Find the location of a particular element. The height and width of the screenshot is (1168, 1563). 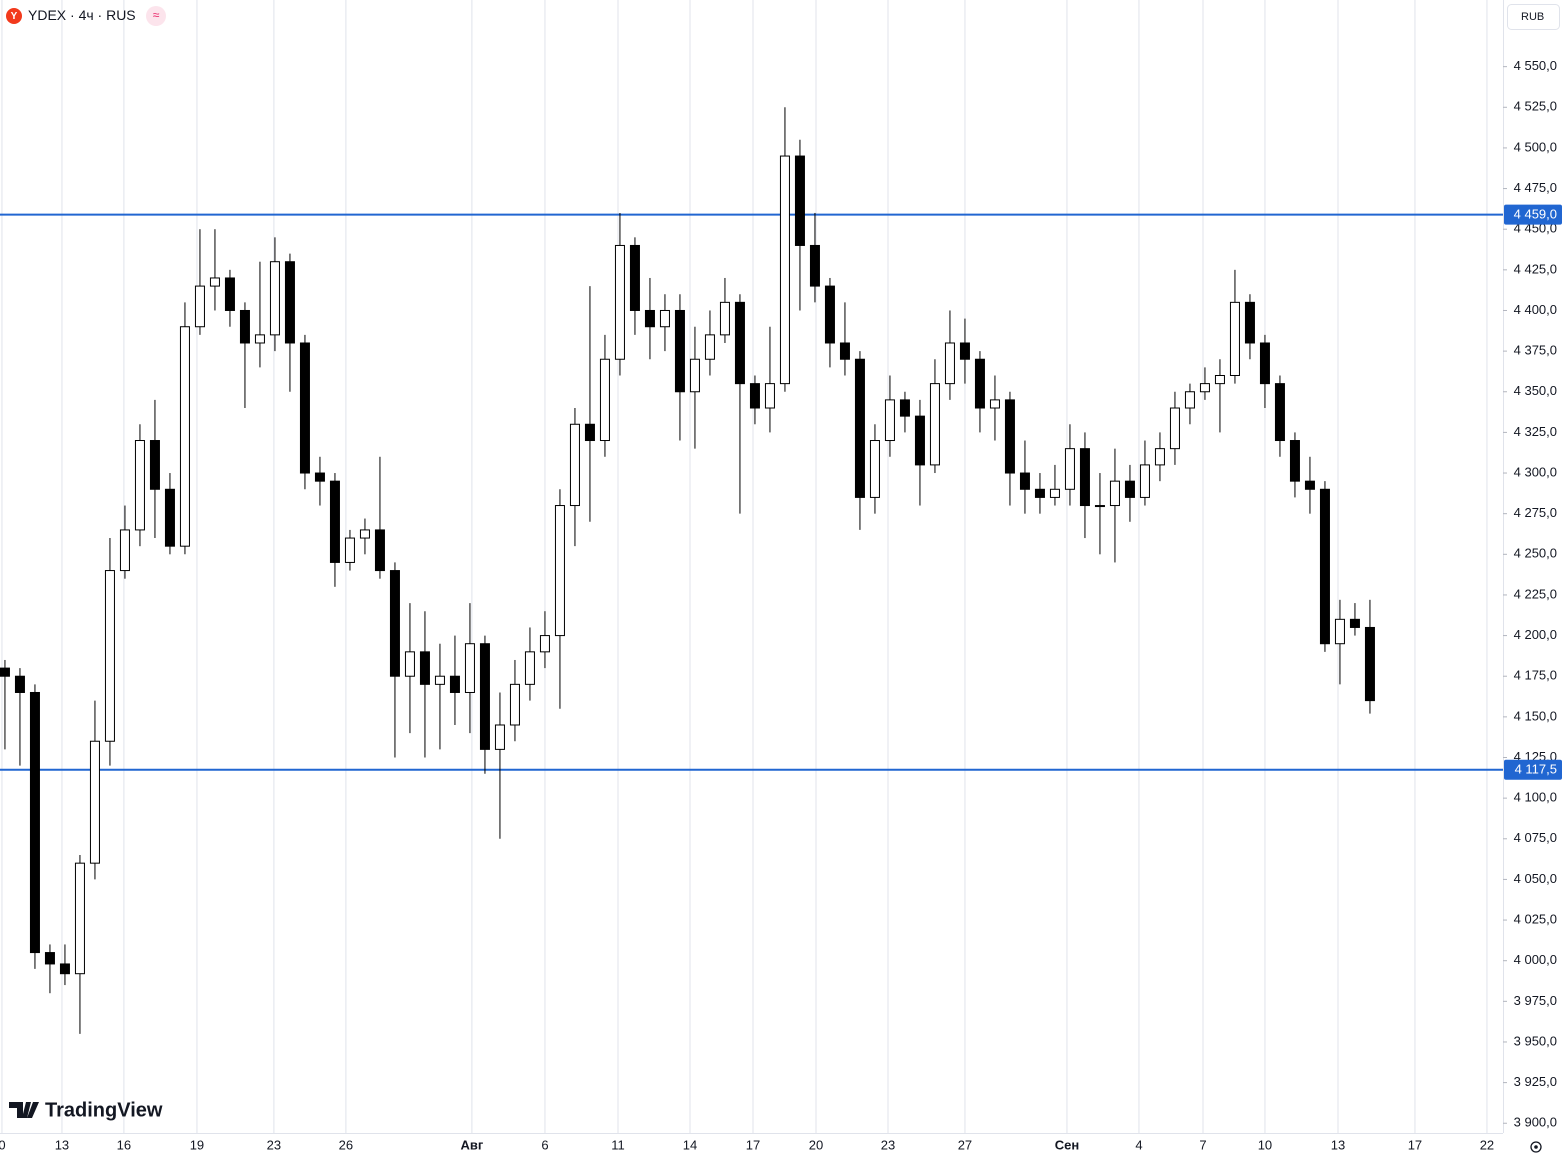

badge-bg is located at coordinates (156, 16).